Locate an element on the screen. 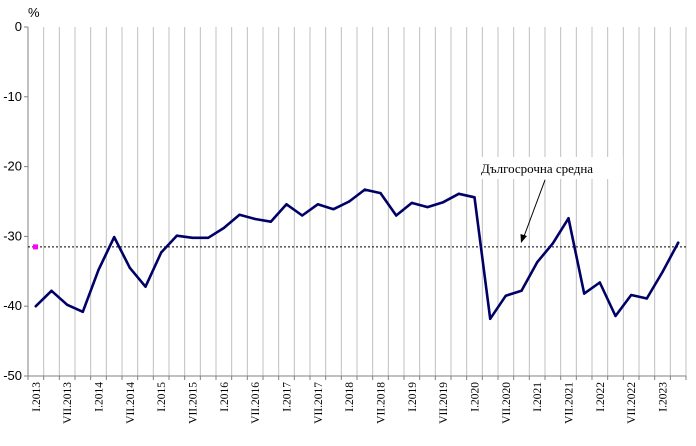 The image size is (696, 446). x-tick-label: I.2022 is located at coordinates (601, 397).